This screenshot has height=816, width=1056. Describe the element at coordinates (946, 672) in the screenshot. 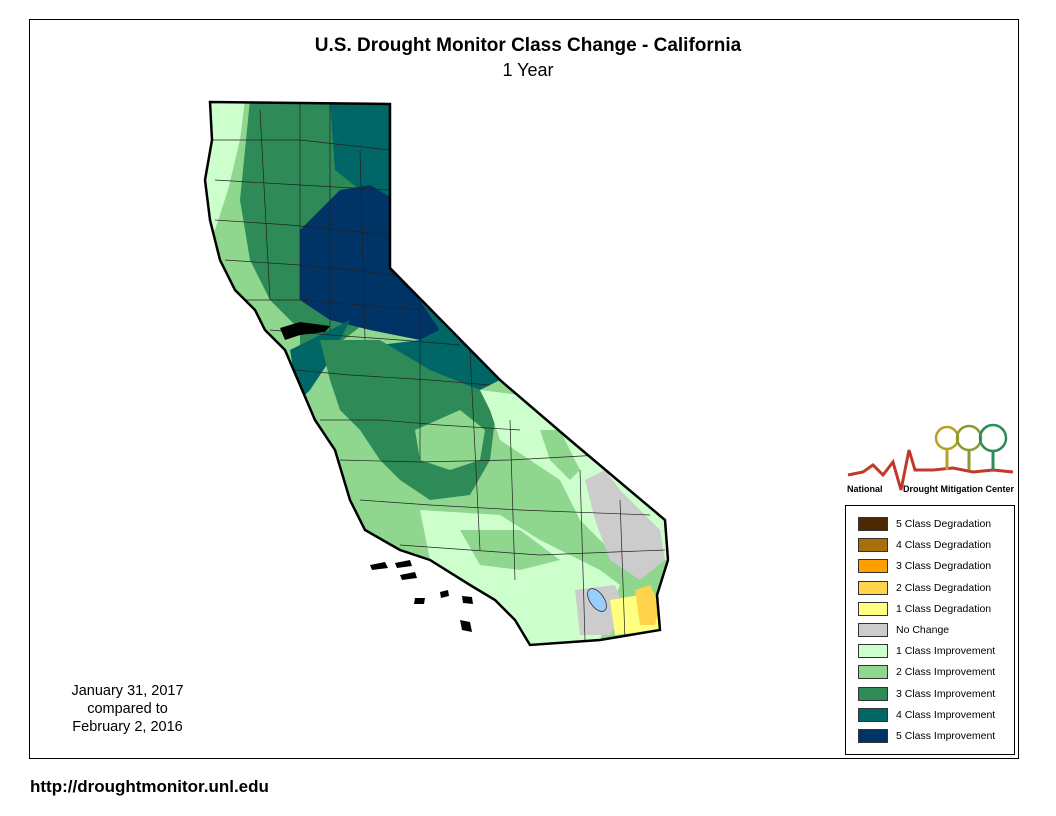

I see `legend-label: 2 Class Improvement` at that location.